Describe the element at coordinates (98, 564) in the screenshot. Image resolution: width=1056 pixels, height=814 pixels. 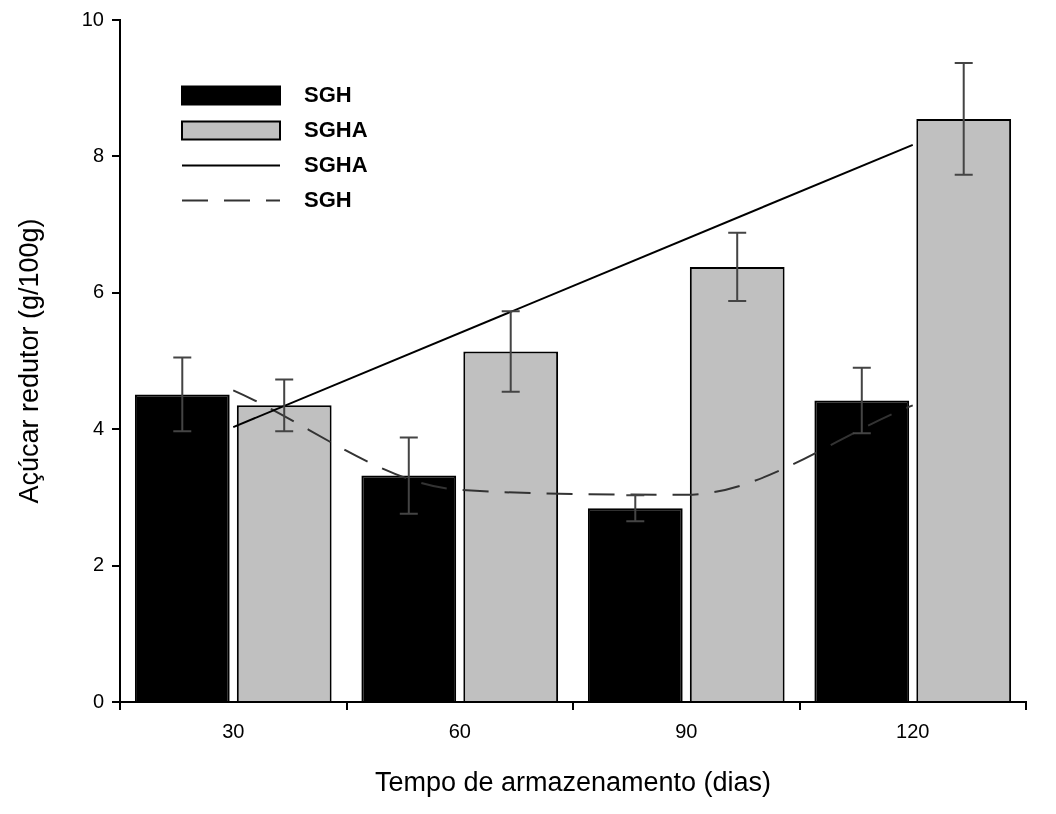
I see `y-tick-label: 2` at that location.